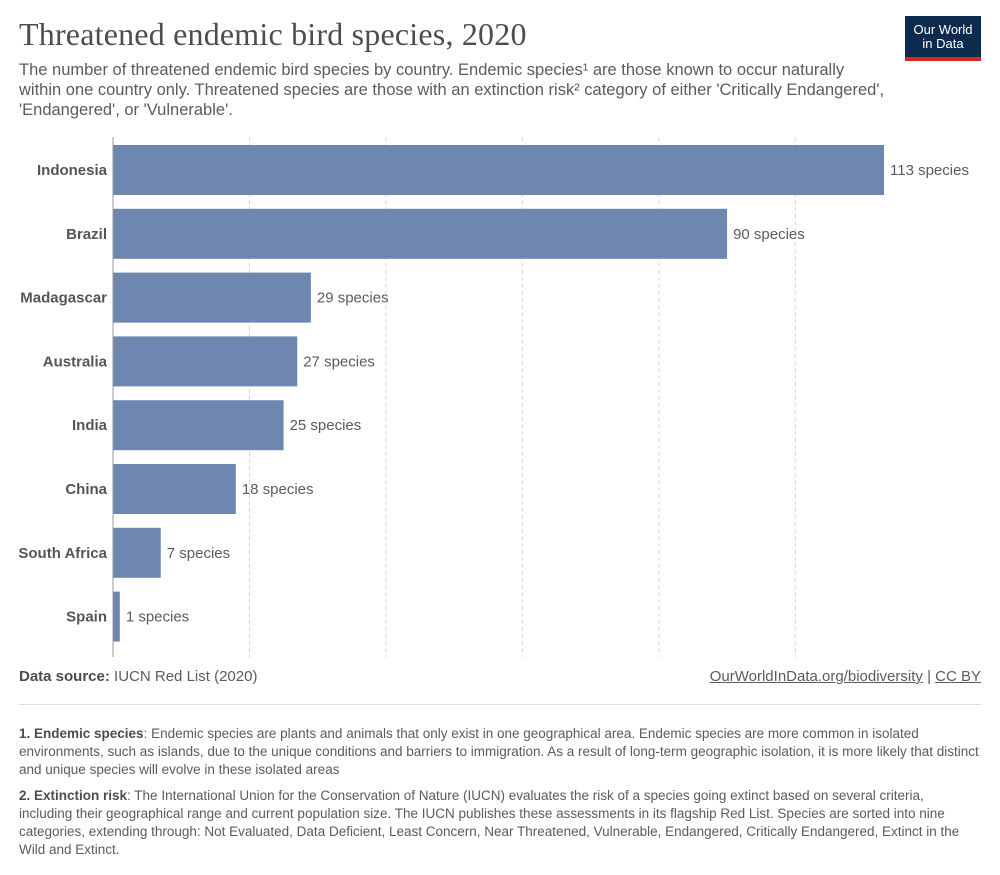 The width and height of the screenshot is (1000, 875). Describe the element at coordinates (353, 298) in the screenshot. I see `value-label: 29 species` at that location.